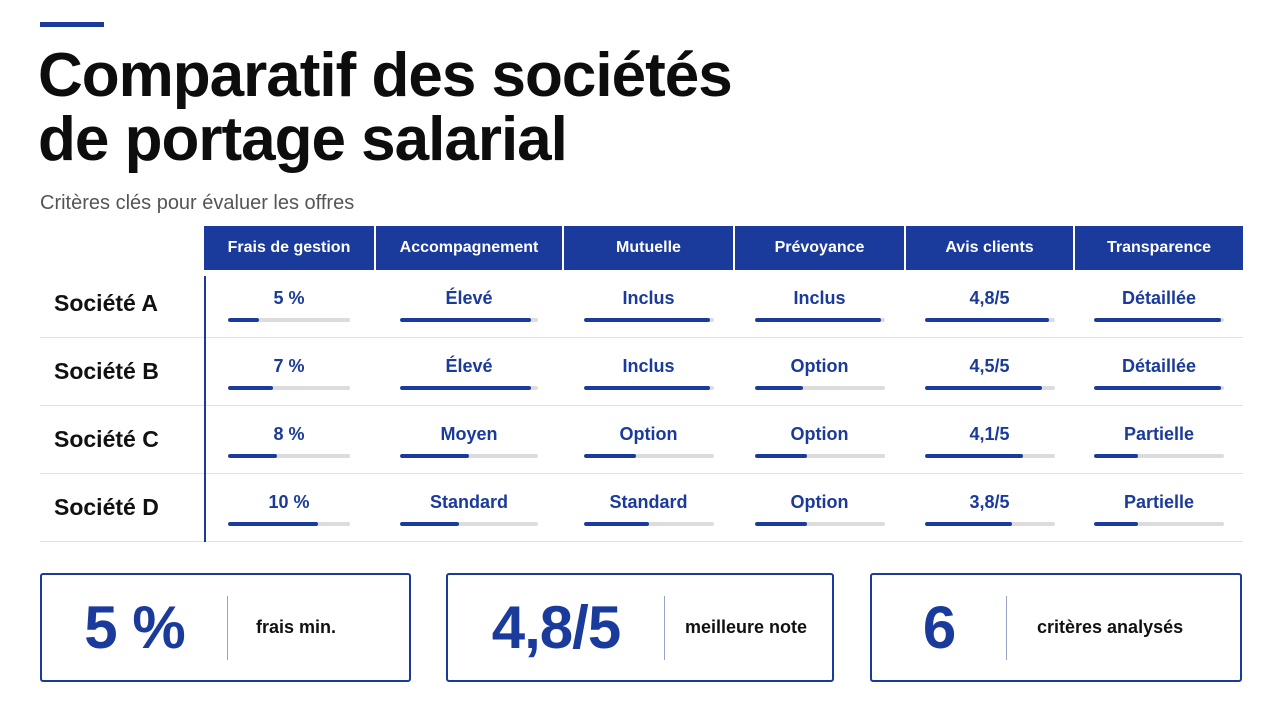 The image size is (1280, 720). What do you see at coordinates (989, 365) in the screenshot?
I see `cell-value: 4,5/5` at bounding box center [989, 365].